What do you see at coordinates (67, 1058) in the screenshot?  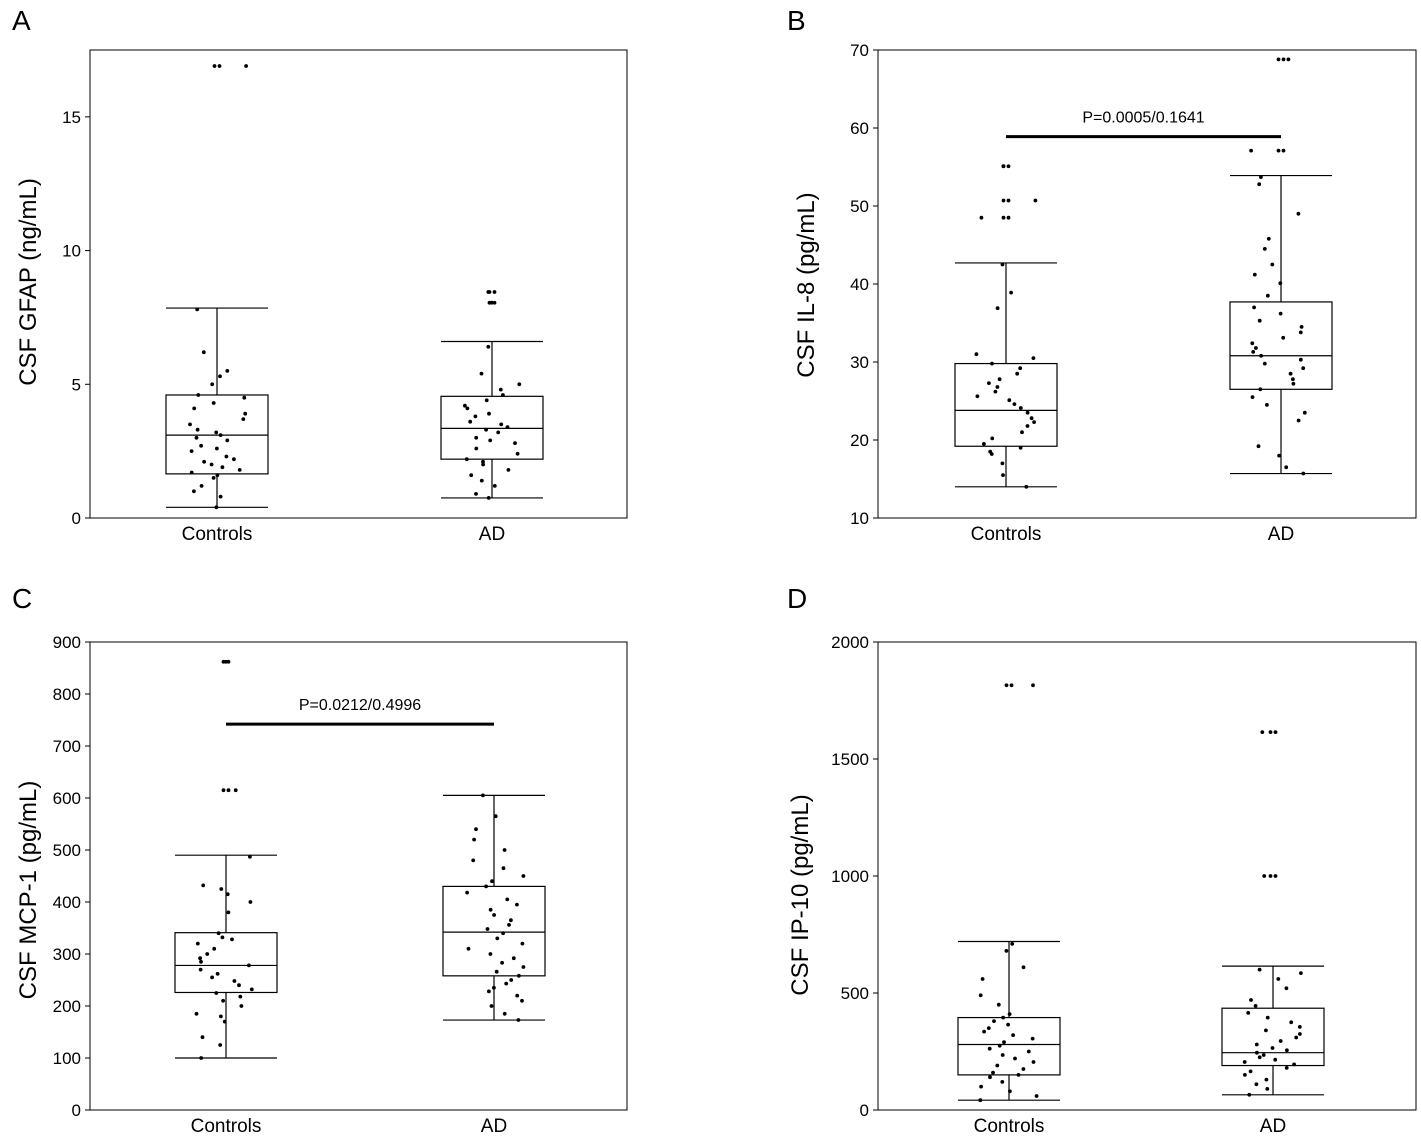 I see `y-tick-label: 100` at bounding box center [67, 1058].